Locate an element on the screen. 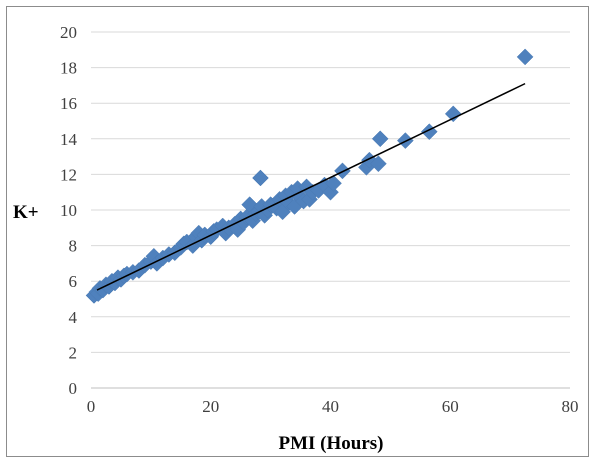  x-tick-label: 20 is located at coordinates (210, 406).